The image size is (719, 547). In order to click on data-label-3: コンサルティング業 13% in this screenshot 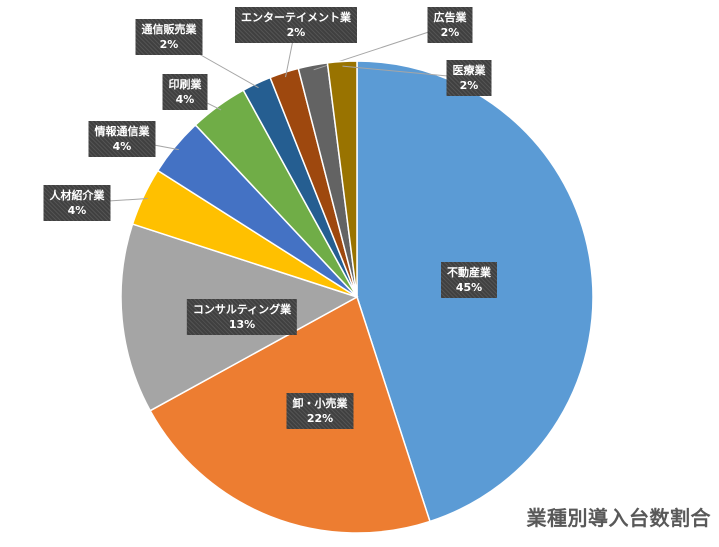, I will do `click(242, 317)`.